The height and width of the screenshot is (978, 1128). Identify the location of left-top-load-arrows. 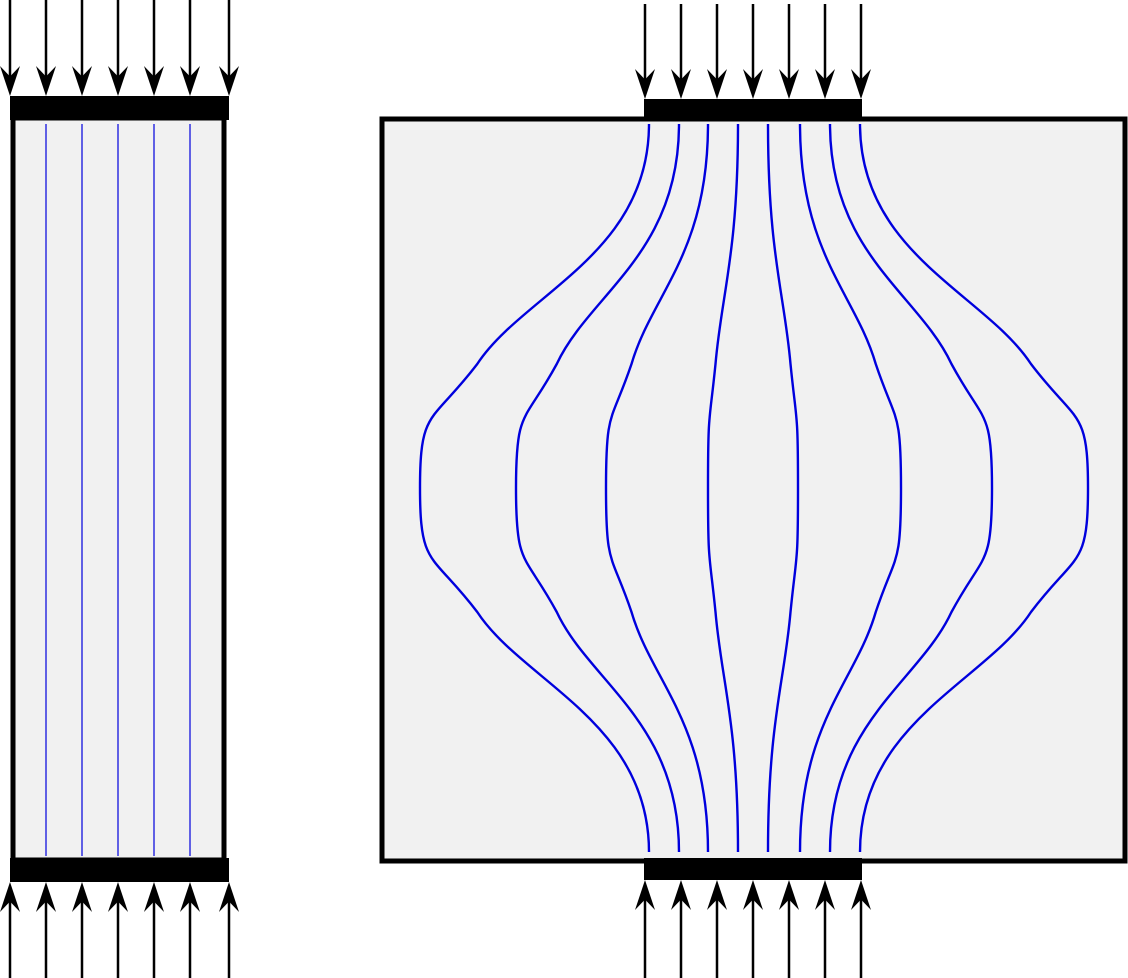
(119, 48).